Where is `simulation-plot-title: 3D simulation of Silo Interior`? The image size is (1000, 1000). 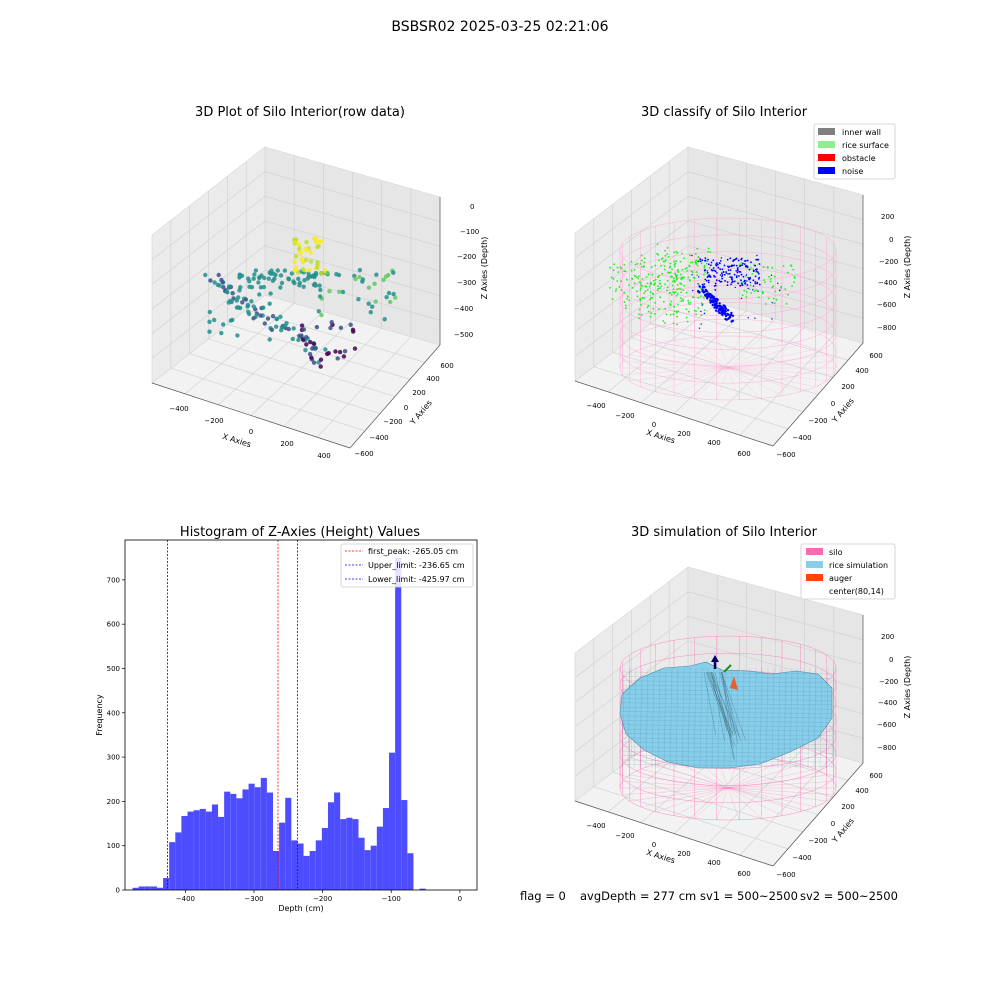 simulation-plot-title: 3D simulation of Silo Interior is located at coordinates (724, 532).